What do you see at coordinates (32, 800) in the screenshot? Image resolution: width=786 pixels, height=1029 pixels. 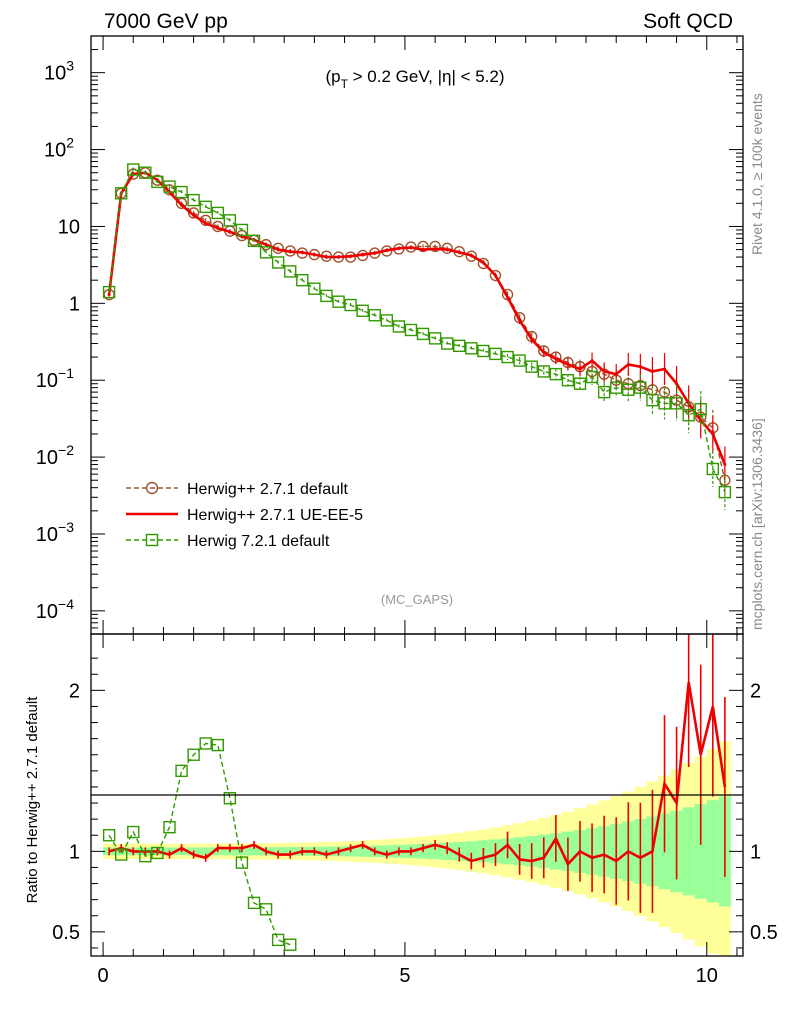 I see `ratio-y-axis-label: Ratio to Herwig++ 2.7.1 default` at bounding box center [32, 800].